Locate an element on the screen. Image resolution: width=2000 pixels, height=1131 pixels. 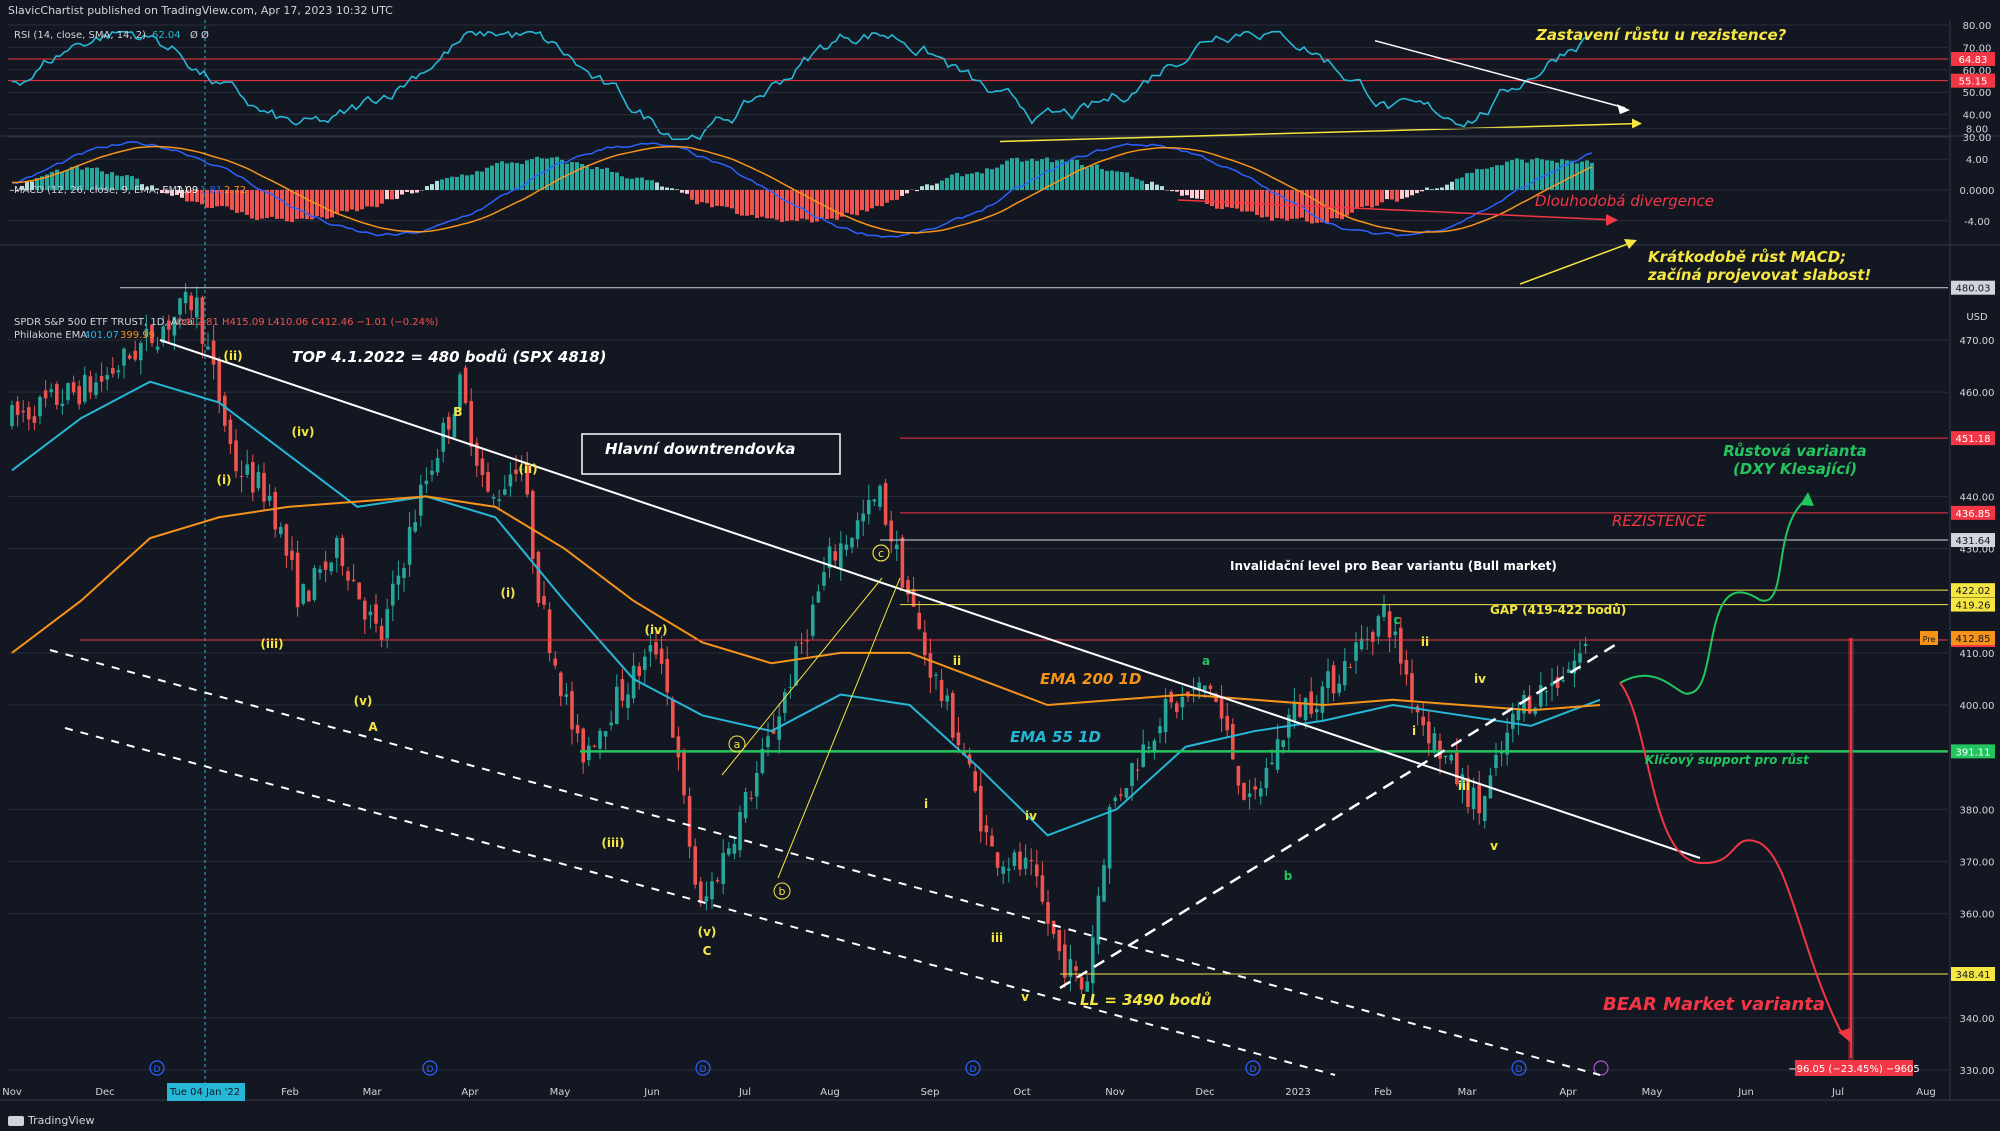
macd-short-label-2: začíná projevovat slabost! is located at coordinates (1759, 275).